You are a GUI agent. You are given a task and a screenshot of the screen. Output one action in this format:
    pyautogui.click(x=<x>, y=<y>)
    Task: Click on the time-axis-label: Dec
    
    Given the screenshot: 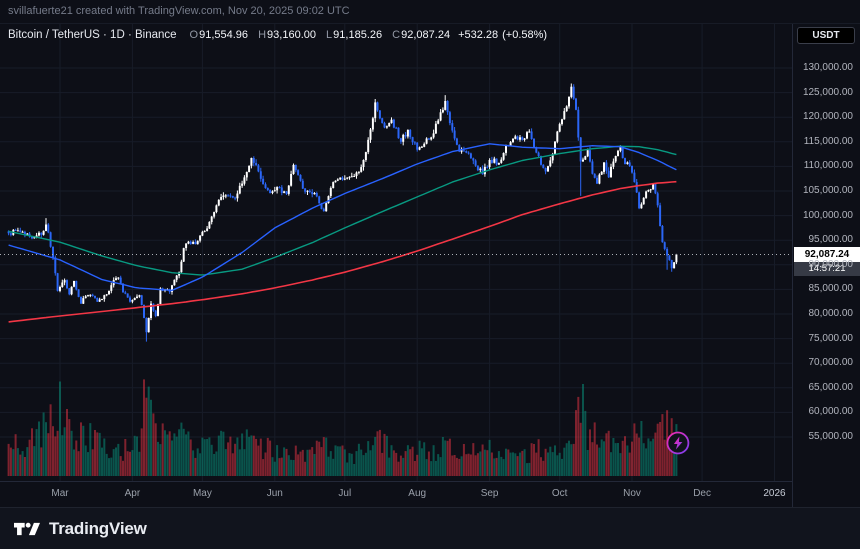 What is the action you would take?
    pyautogui.click(x=702, y=493)
    